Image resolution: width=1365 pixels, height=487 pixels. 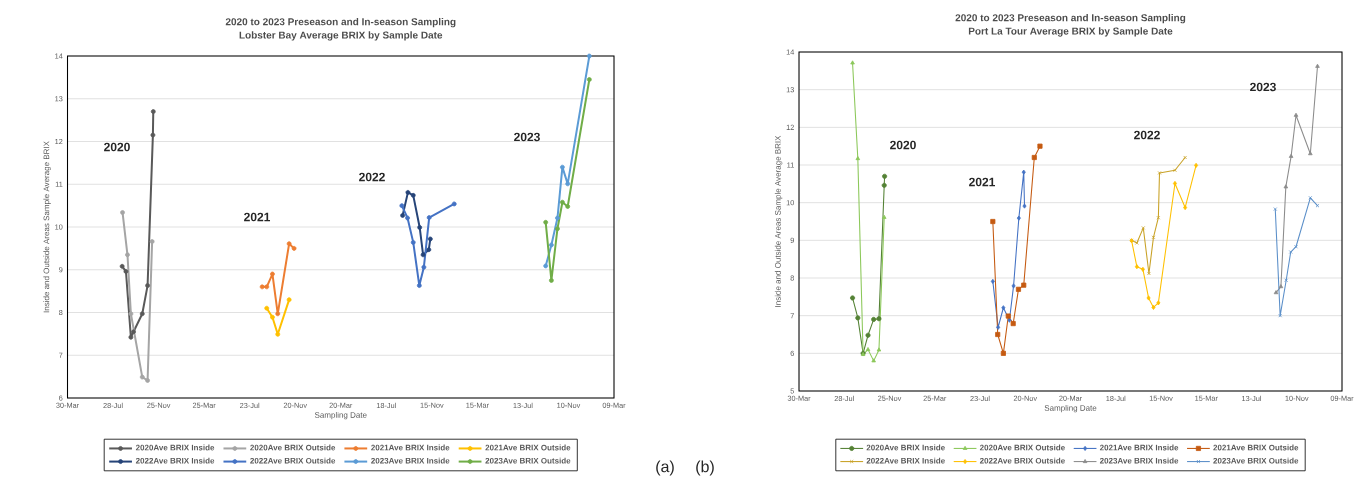 What do you see at coordinates (1070, 32) in the screenshot?
I see `chart-subtitle: Port La Tour Average BRIX by Sample Date` at bounding box center [1070, 32].